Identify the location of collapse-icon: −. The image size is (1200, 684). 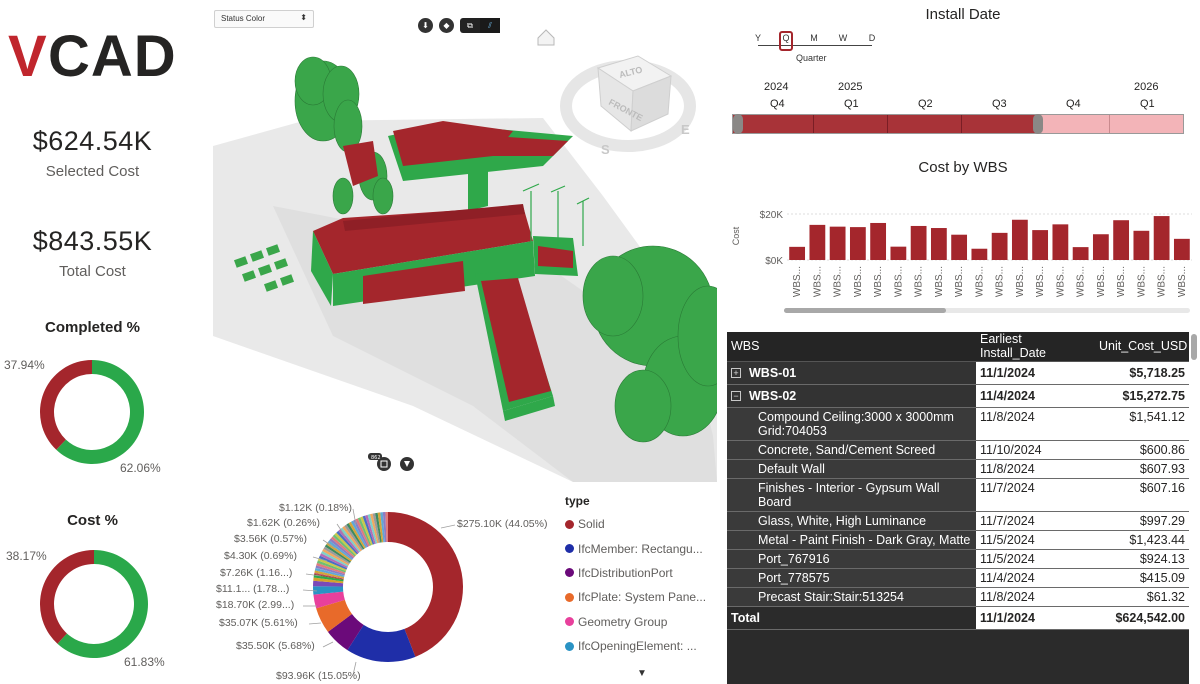
(736, 395).